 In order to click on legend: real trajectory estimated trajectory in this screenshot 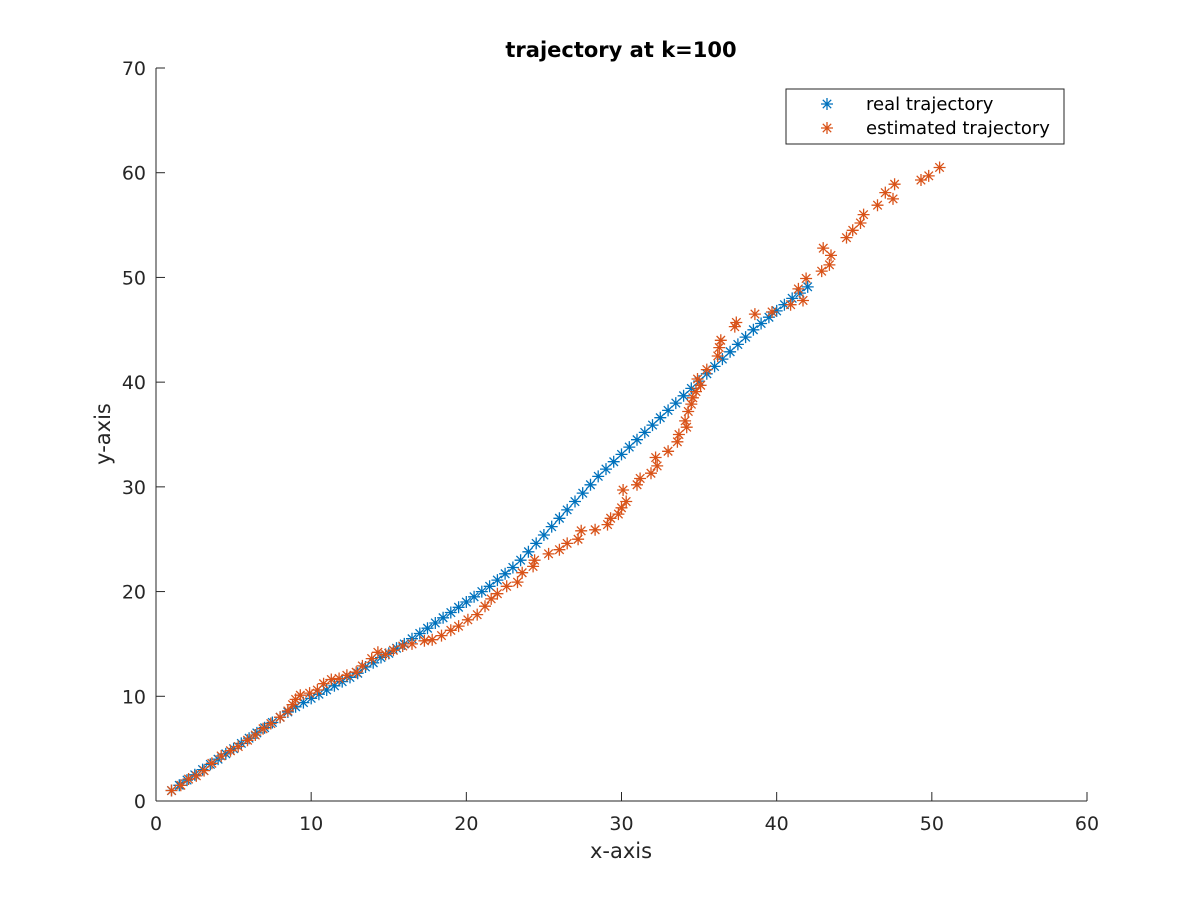, I will do `click(925, 116)`.